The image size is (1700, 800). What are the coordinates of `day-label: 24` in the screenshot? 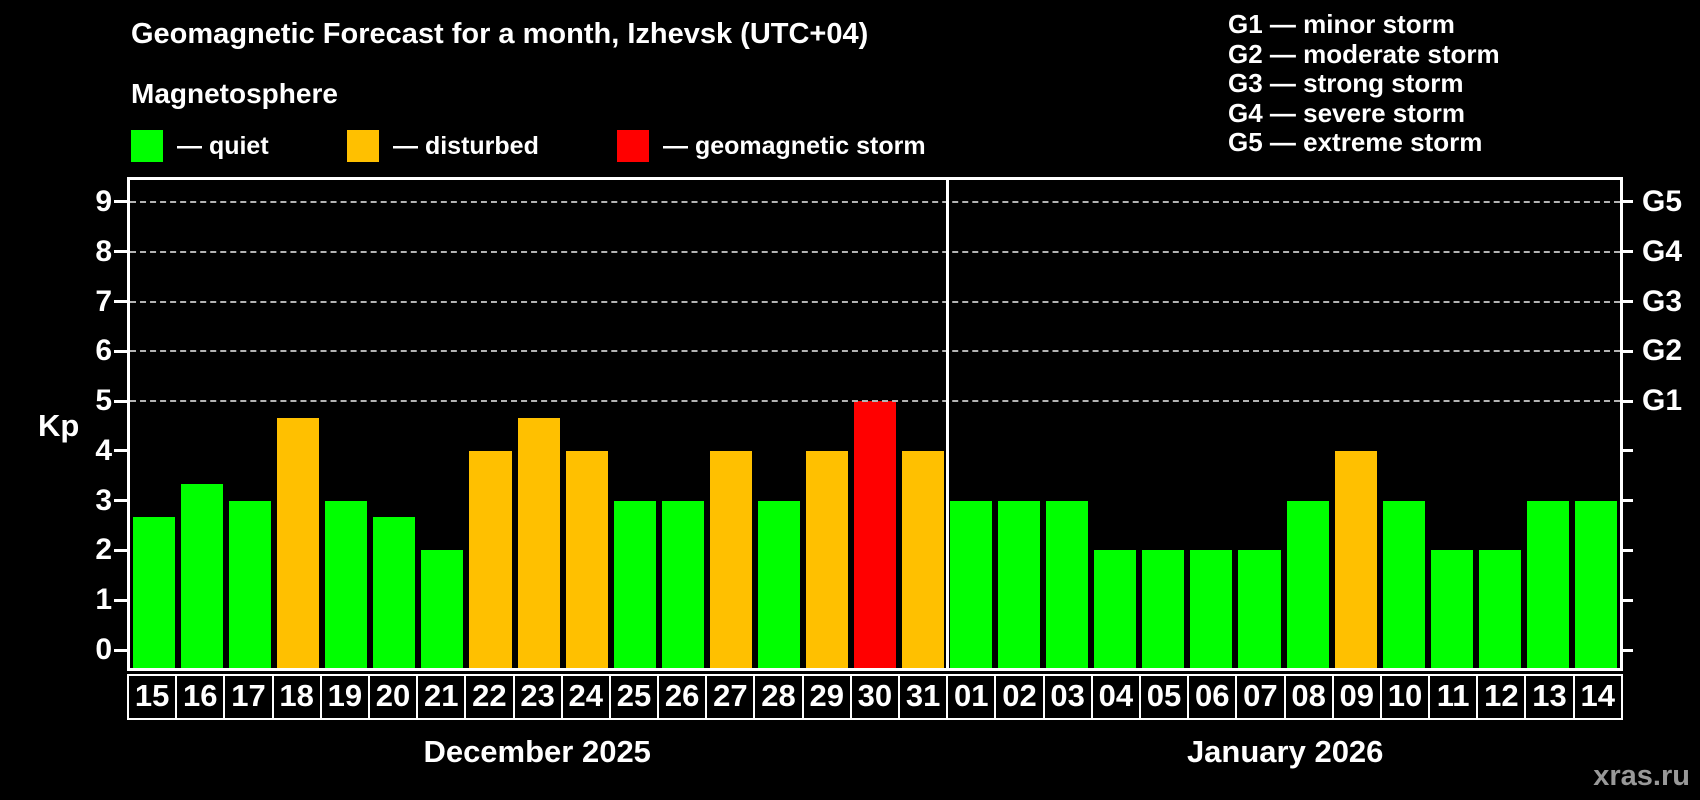 It's located at (587, 697).